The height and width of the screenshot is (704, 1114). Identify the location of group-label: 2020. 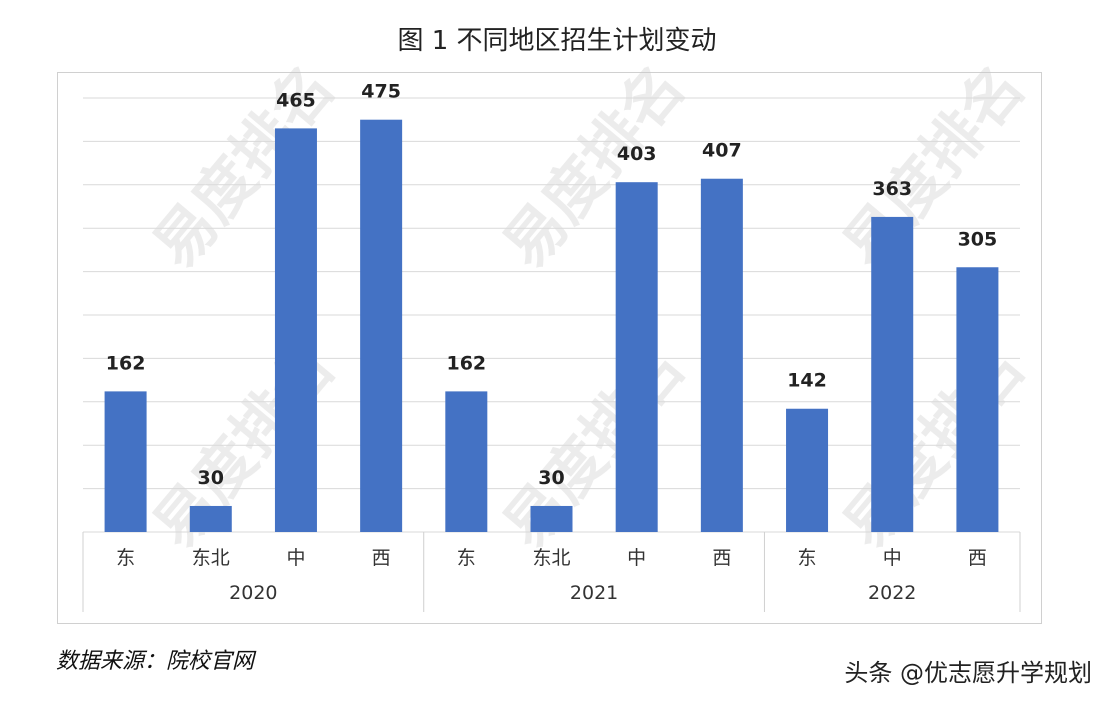
(253, 593).